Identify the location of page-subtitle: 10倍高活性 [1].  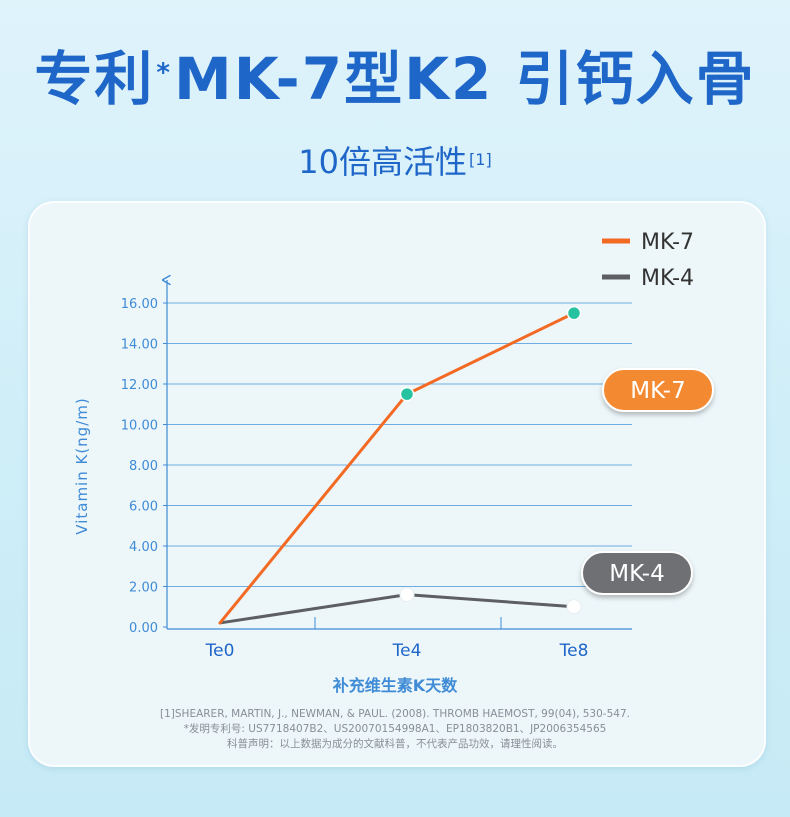
(395, 162).